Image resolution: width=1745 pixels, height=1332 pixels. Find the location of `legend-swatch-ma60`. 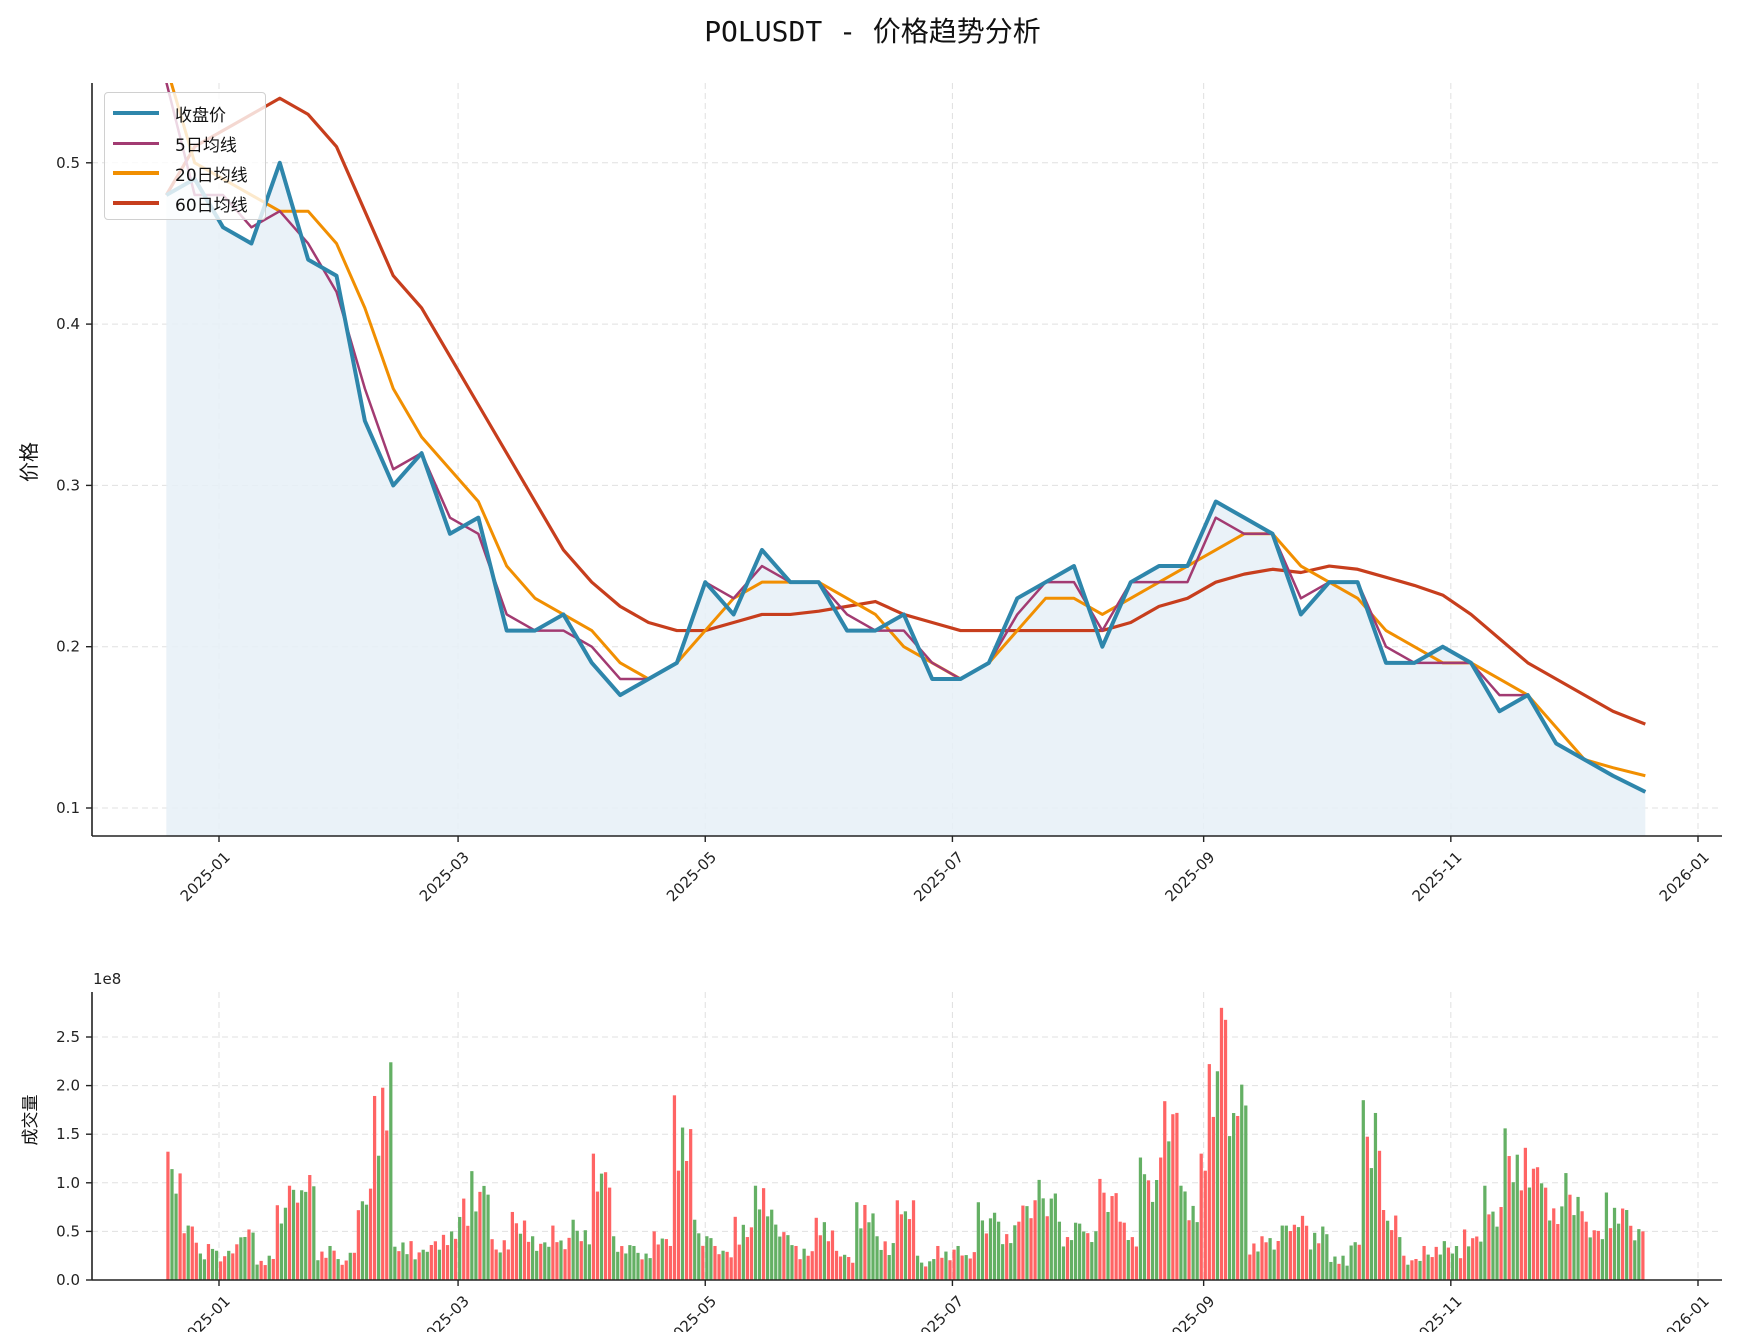

legend-swatch-ma60 is located at coordinates (136, 203).